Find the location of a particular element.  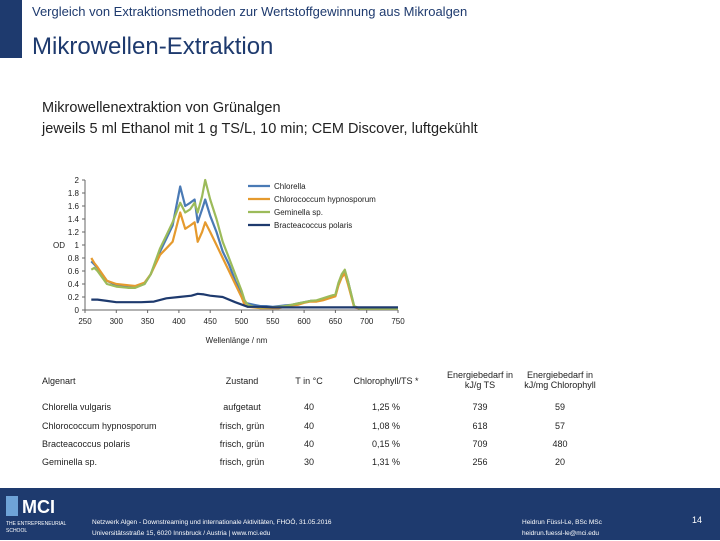

mci-logo: MCI THE ENTREPRENEURIAL SCHOOL is located at coordinates (44, 515).